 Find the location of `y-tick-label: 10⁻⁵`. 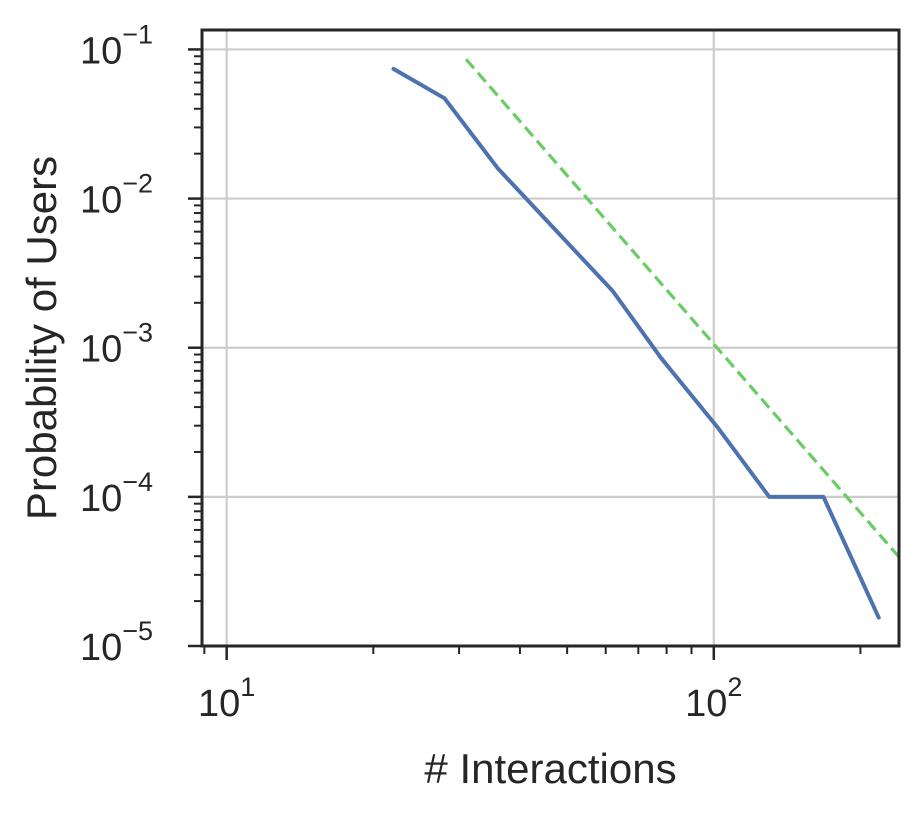

y-tick-label: 10⁻⁵ is located at coordinates (116, 642).